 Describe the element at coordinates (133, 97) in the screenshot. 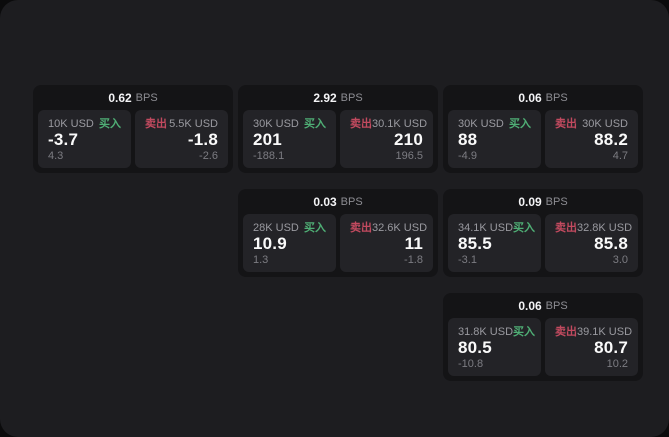

I see `bps-header: 0.62 BPS` at that location.